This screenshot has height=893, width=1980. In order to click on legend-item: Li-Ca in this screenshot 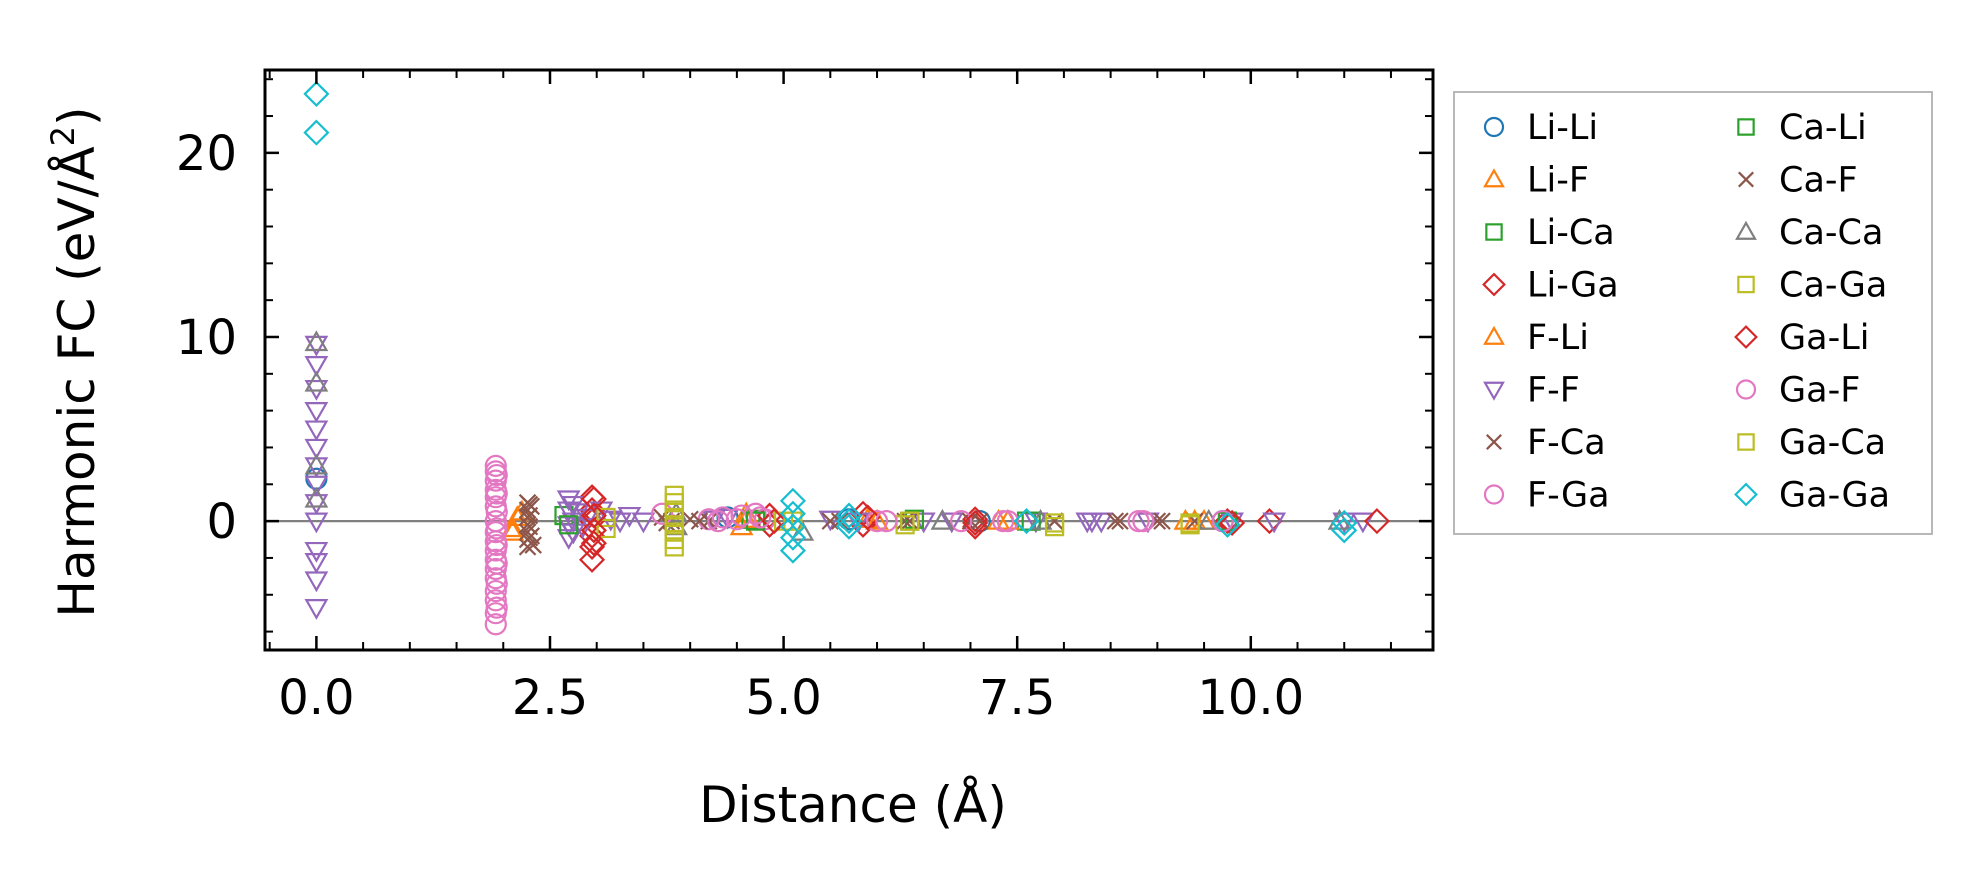, I will do `click(1550, 233)`.